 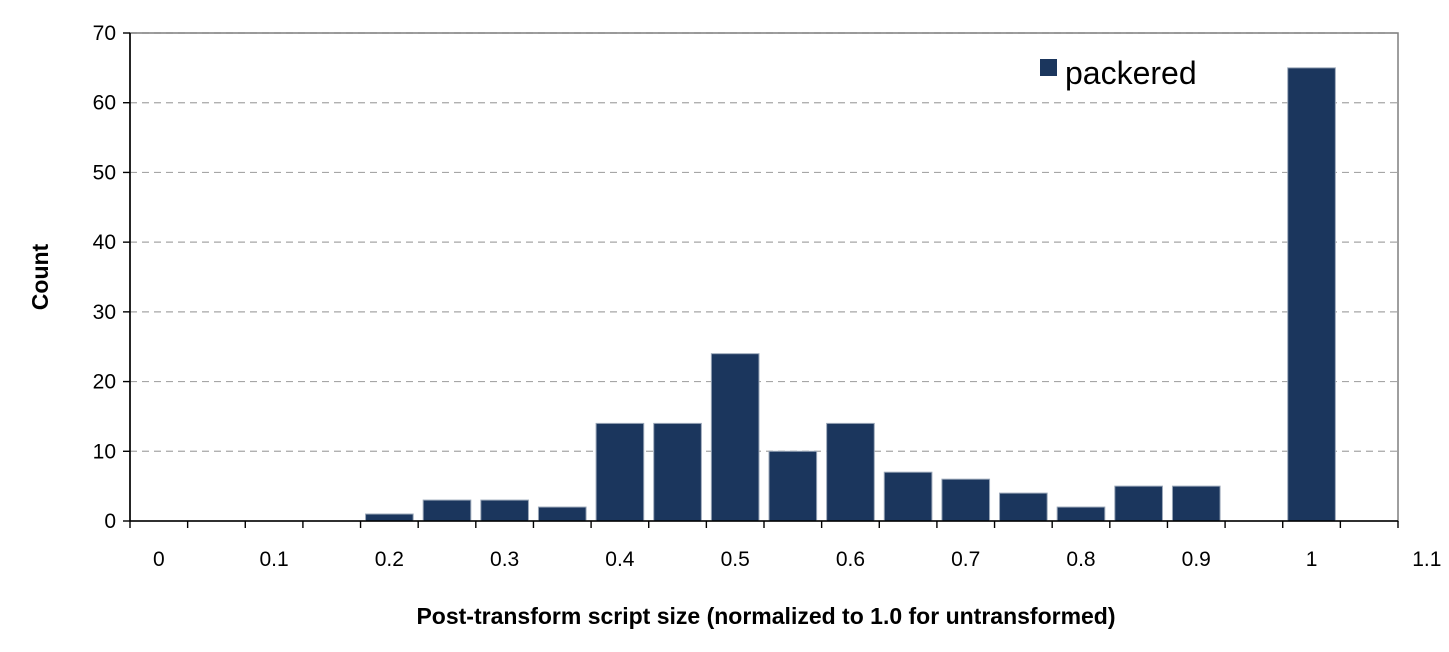 I want to click on x-tick-label: 0.8, so click(x=1080, y=559).